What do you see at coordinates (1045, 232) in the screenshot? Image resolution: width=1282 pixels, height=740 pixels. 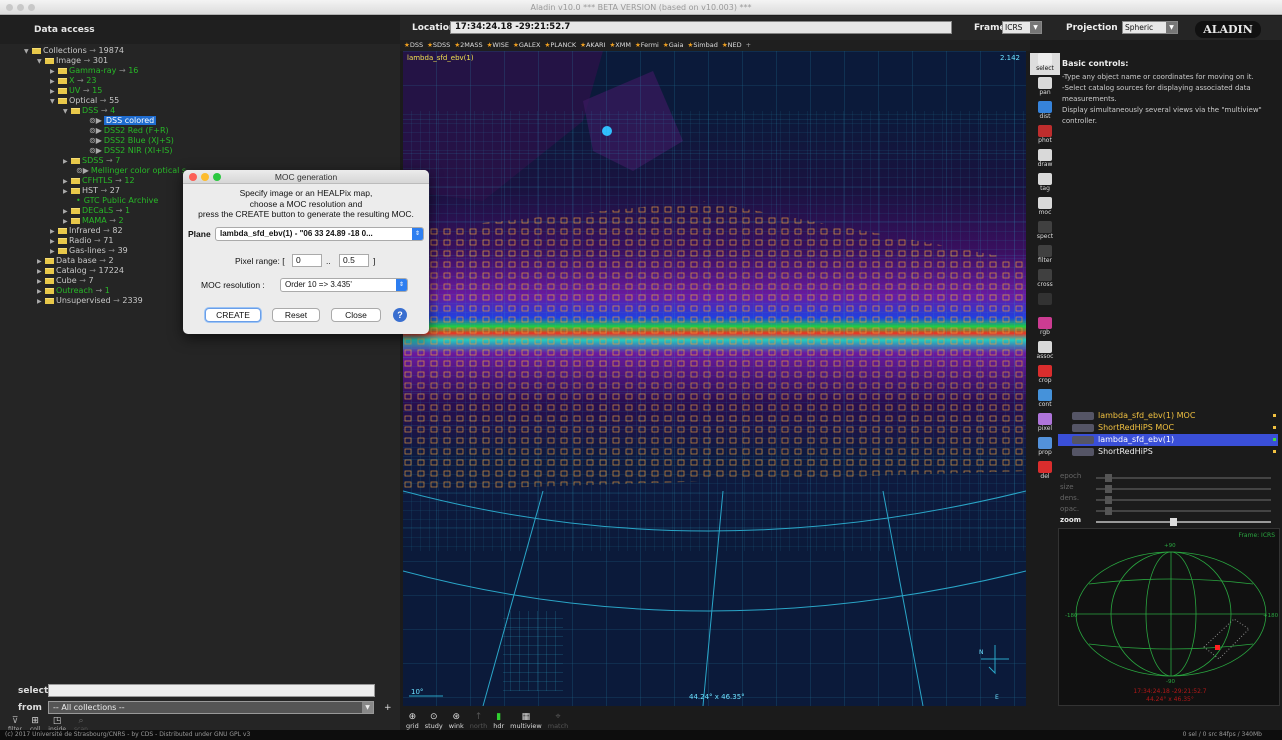 I see `tool-spect-button: spect` at bounding box center [1045, 232].